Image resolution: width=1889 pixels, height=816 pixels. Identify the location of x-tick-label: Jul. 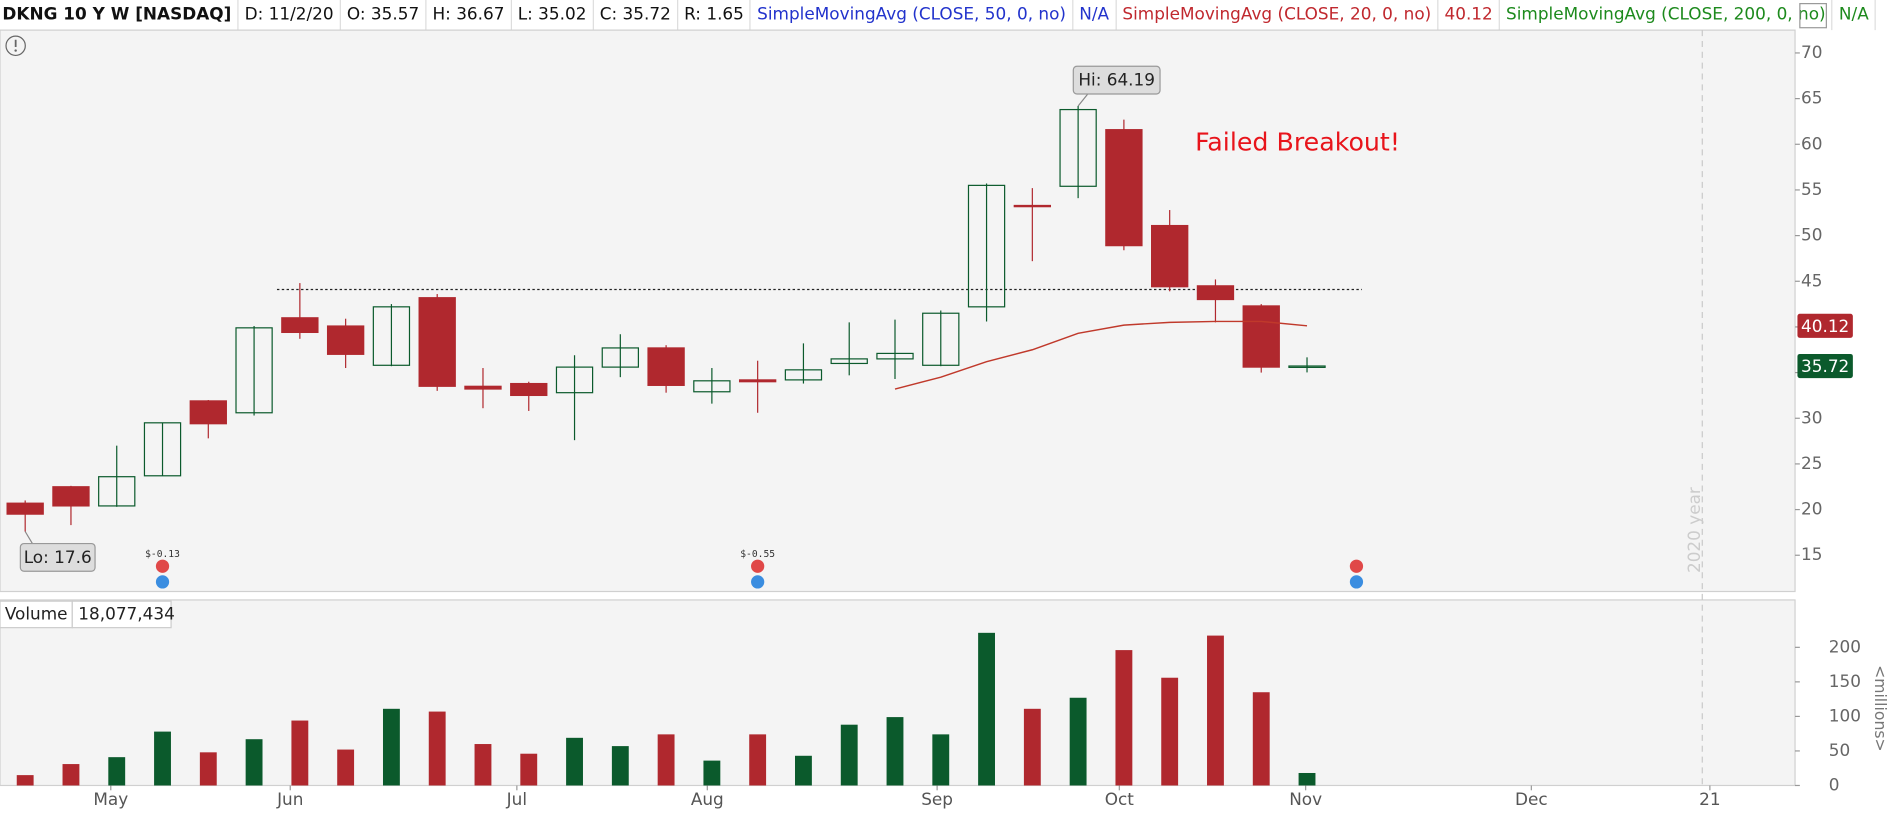
(516, 799).